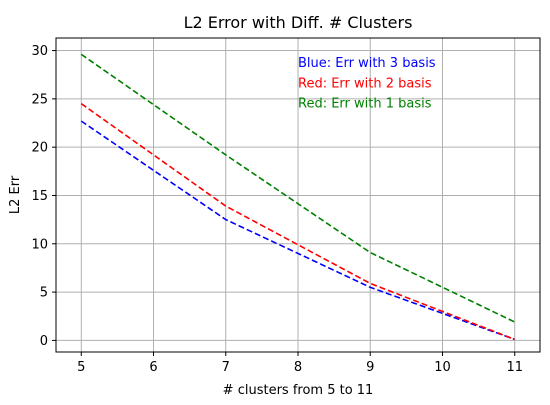 The image size is (550, 405). Describe the element at coordinates (15, 194) in the screenshot. I see `y-axis-label: L2 Err` at that location.